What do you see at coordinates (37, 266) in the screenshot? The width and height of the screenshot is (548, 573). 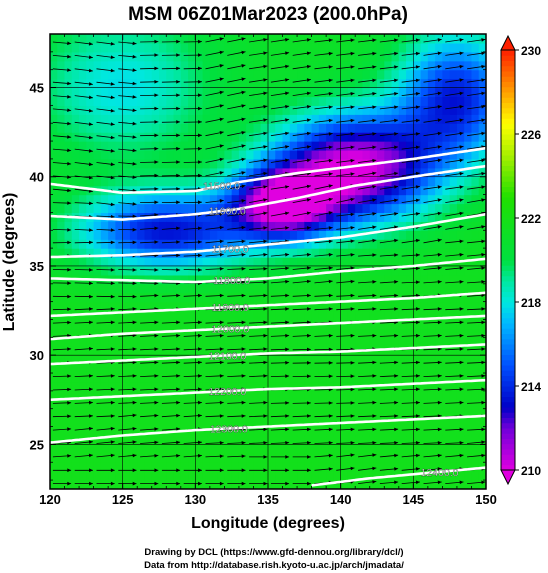 I see `y-tick-label: 35` at bounding box center [37, 266].